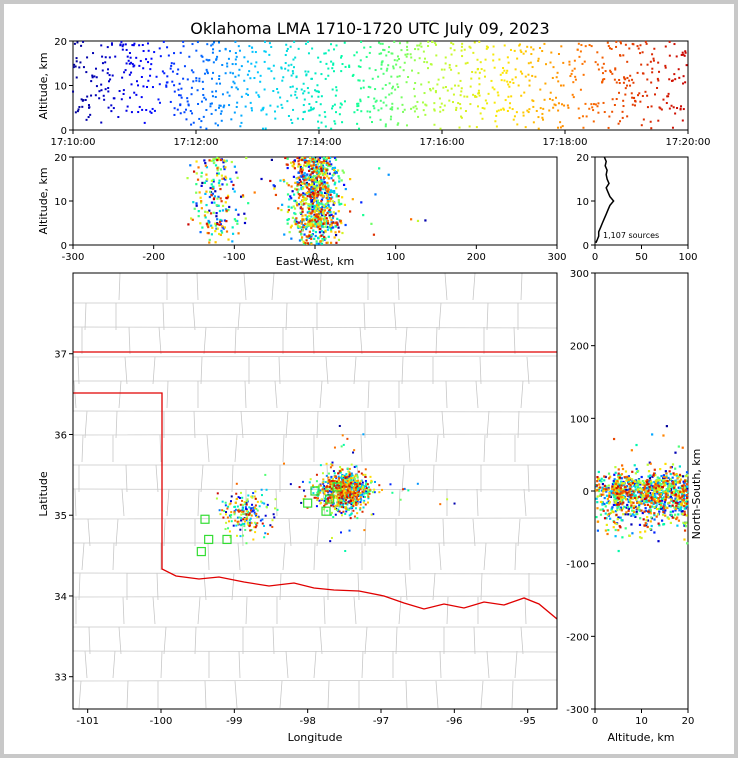 The width and height of the screenshot is (738, 758). What do you see at coordinates (307, 721) in the screenshot?
I see `x-tick-label: -98` at bounding box center [307, 721].